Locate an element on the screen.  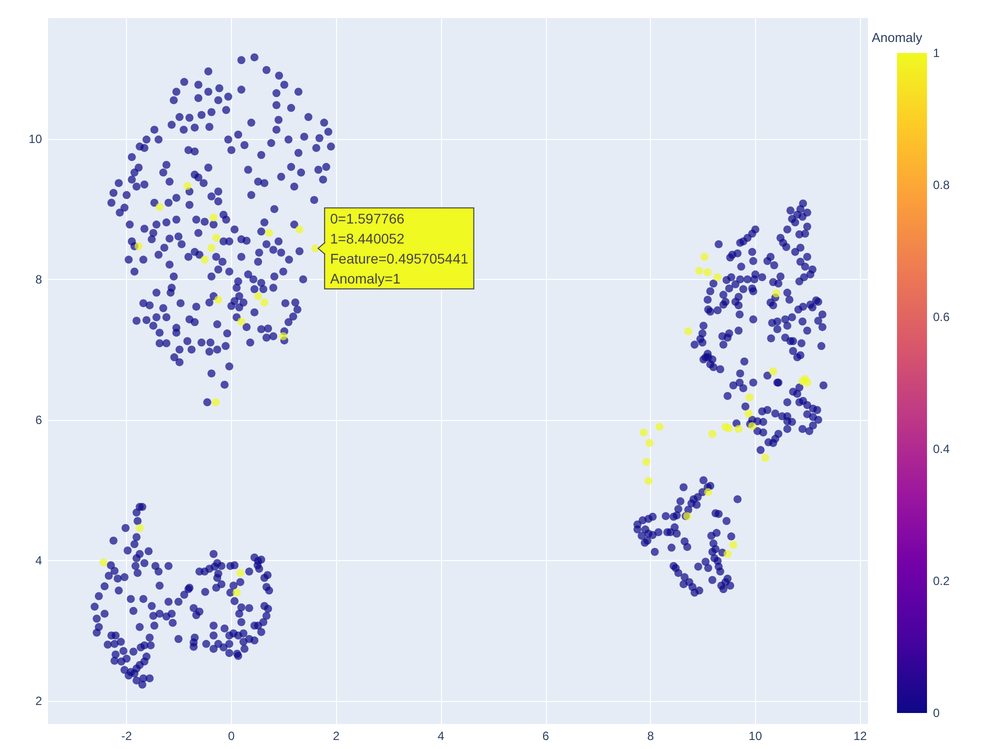
color-bar-label: 0 is located at coordinates (936, 713).